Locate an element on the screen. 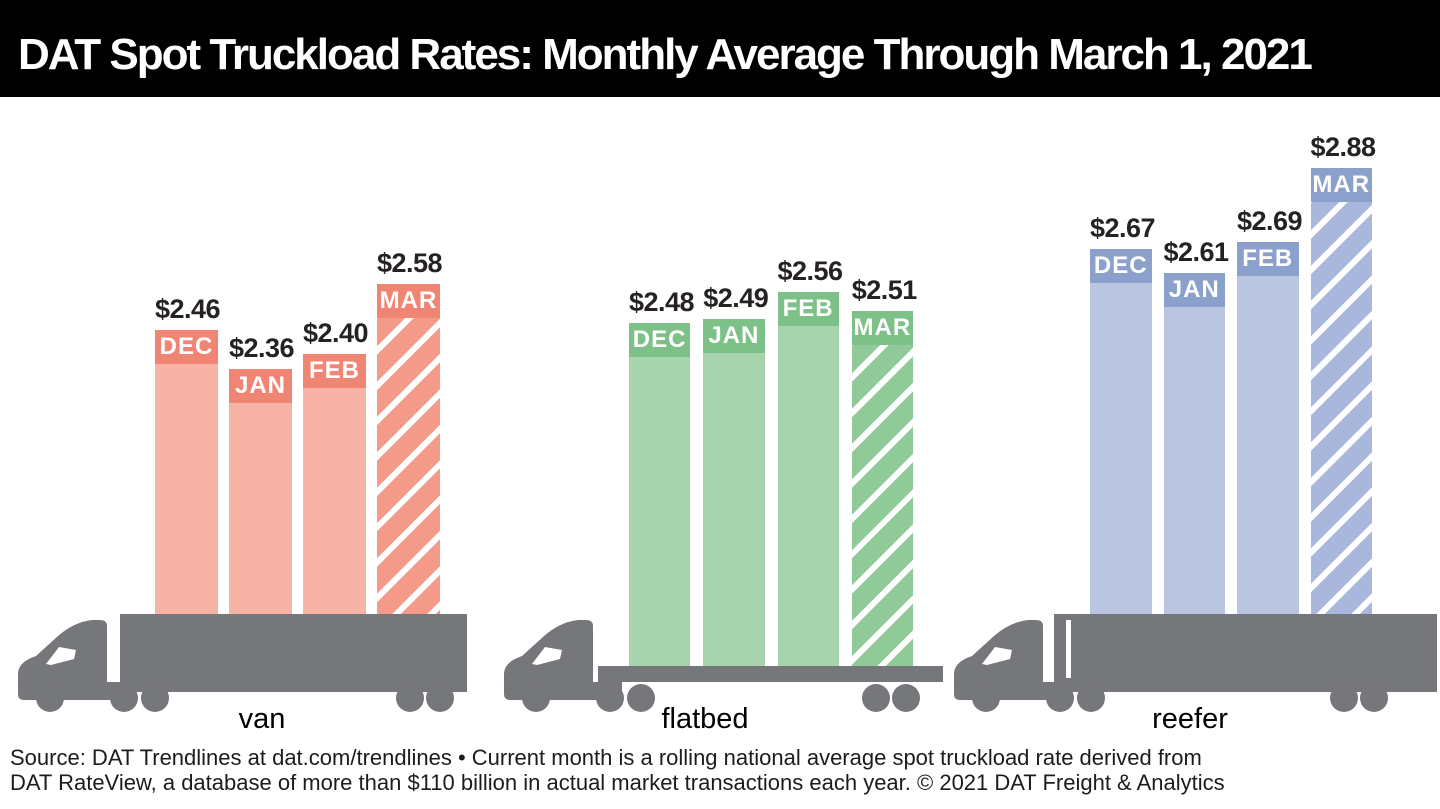 The height and width of the screenshot is (809, 1440). bar-slot-reefer-mar: $2.88 MAR is located at coordinates (1343, 374).